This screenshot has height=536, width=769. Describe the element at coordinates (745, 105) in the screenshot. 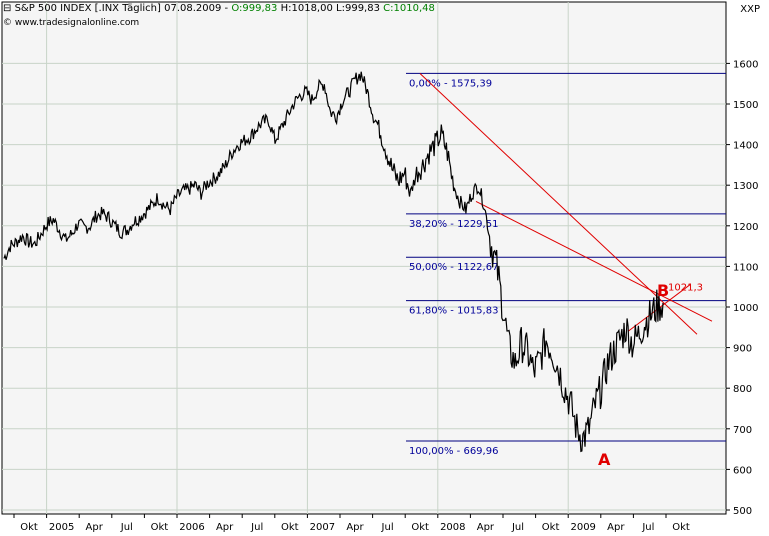

I see `y-tick-label: 1500` at that location.